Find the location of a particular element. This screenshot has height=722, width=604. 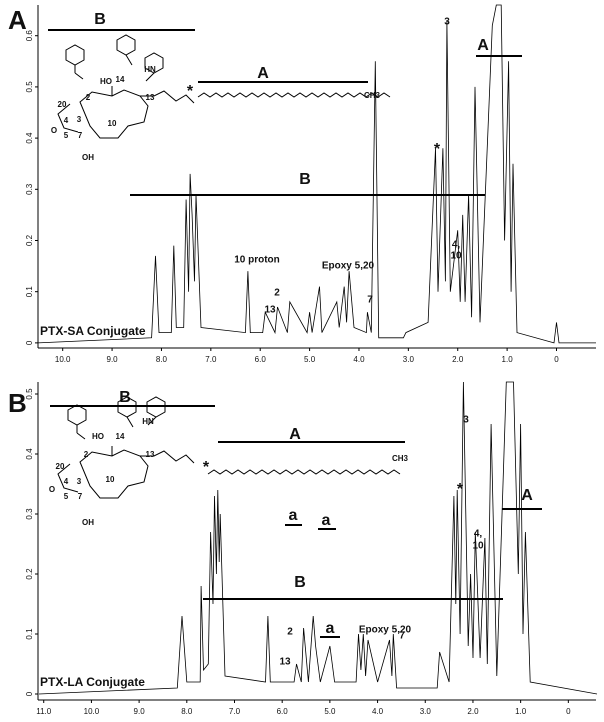

y-tick-label: 0.6 is located at coordinates (29, 36).